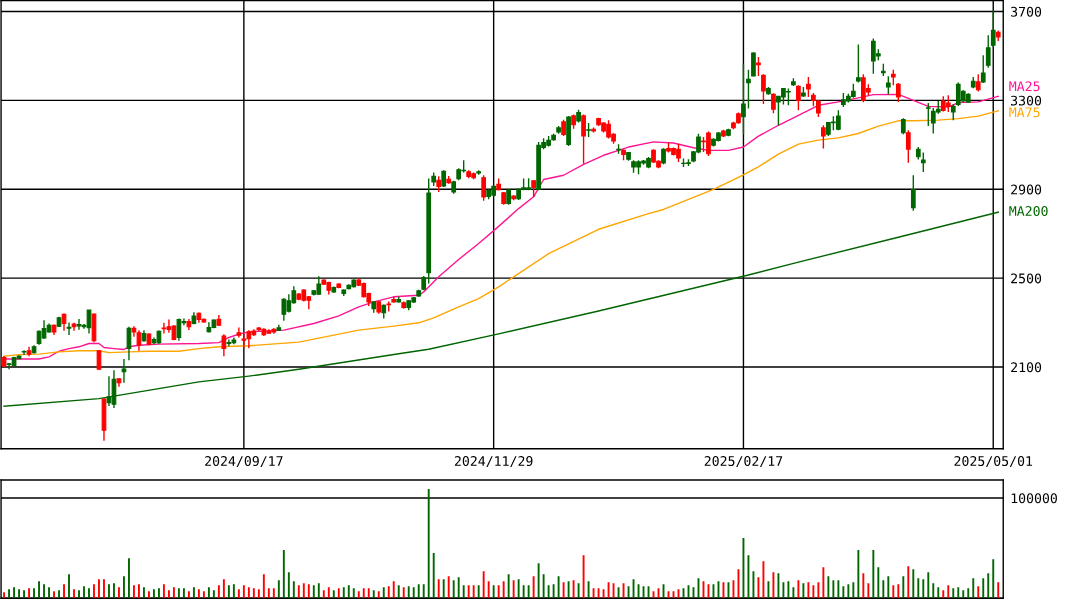 The height and width of the screenshot is (600, 1065). Describe the element at coordinates (1034, 498) in the screenshot. I see `y-tick-label: 100000` at that location.